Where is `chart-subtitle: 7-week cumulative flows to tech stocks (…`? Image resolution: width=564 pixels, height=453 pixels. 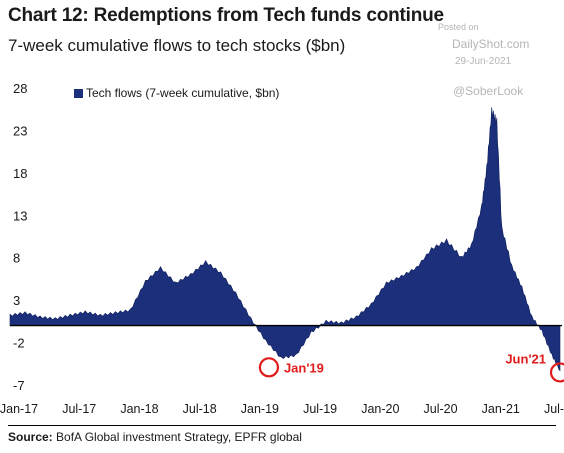 chart-subtitle: 7-week cumulative flows to tech stocks (… is located at coordinates (177, 45).